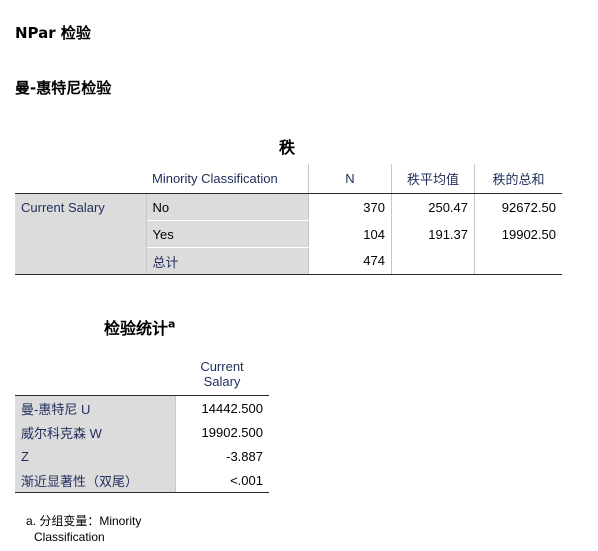 This screenshot has width=598, height=551. I want to click on table-row: Yes 104 191.37 19902.50, so click(288, 234).